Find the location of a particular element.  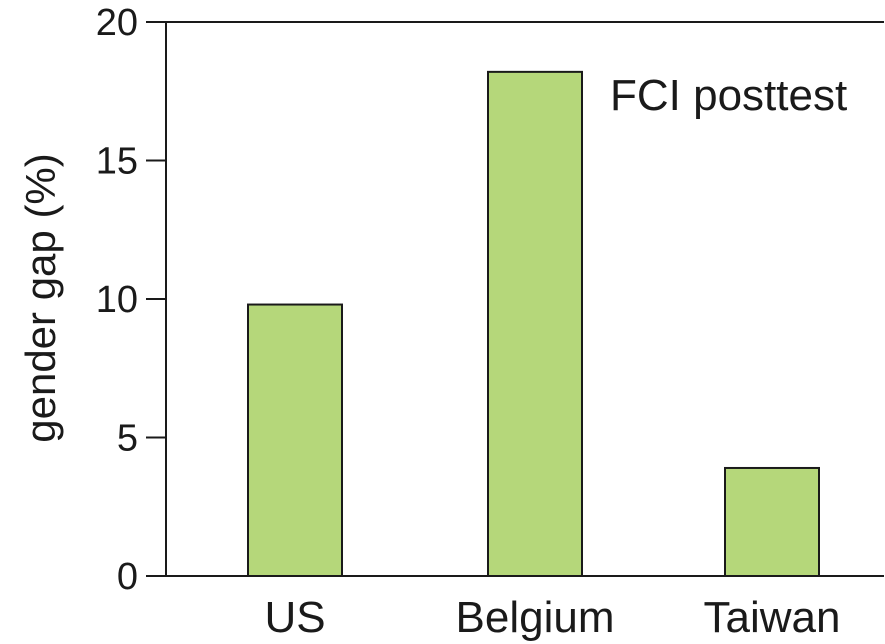

y-tick-label-15: 15 is located at coordinates (117, 162).